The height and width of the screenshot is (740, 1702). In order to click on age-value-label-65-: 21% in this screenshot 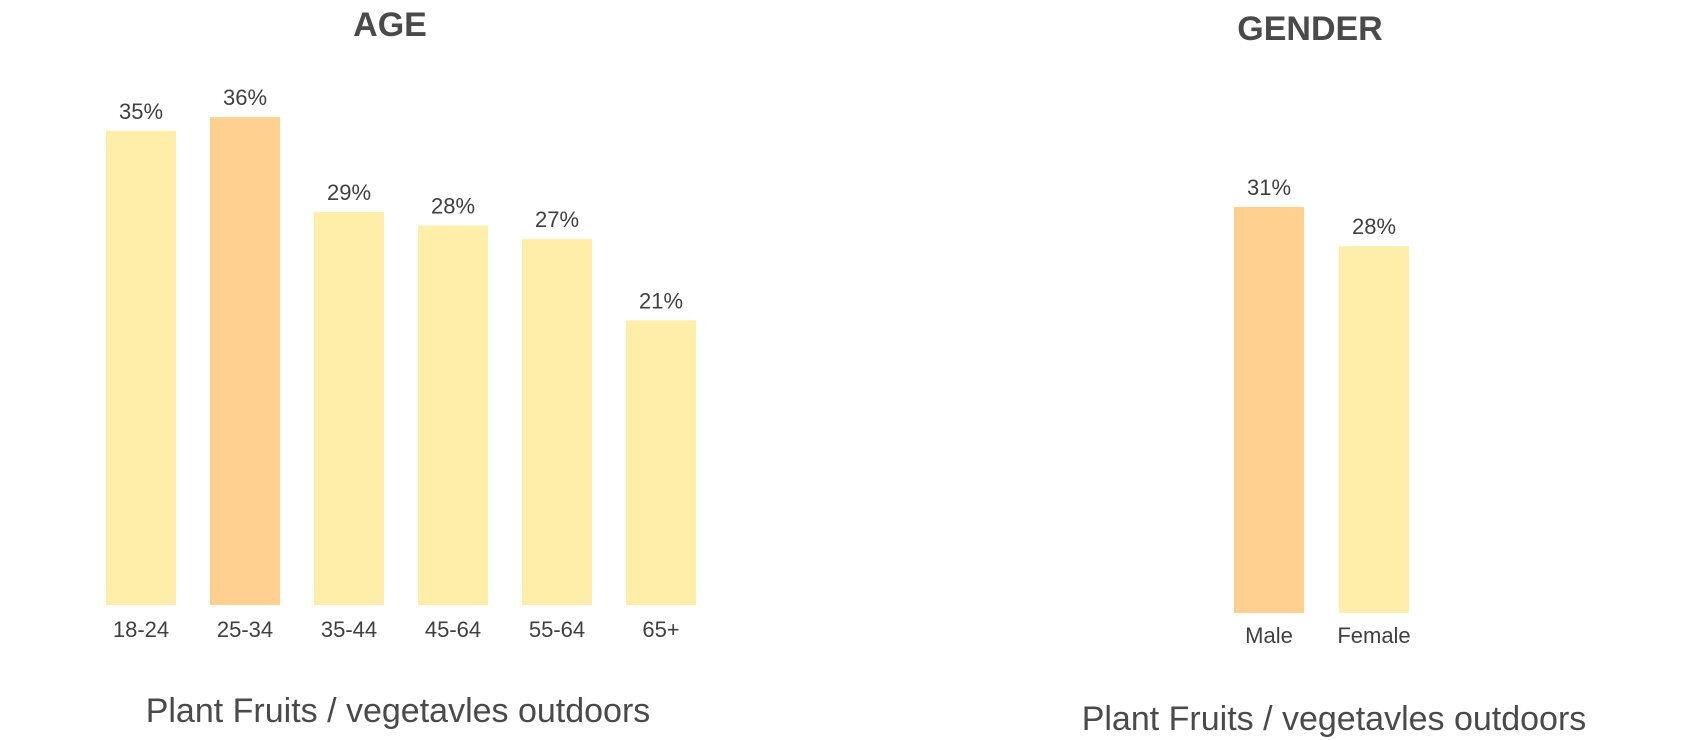, I will do `click(661, 300)`.